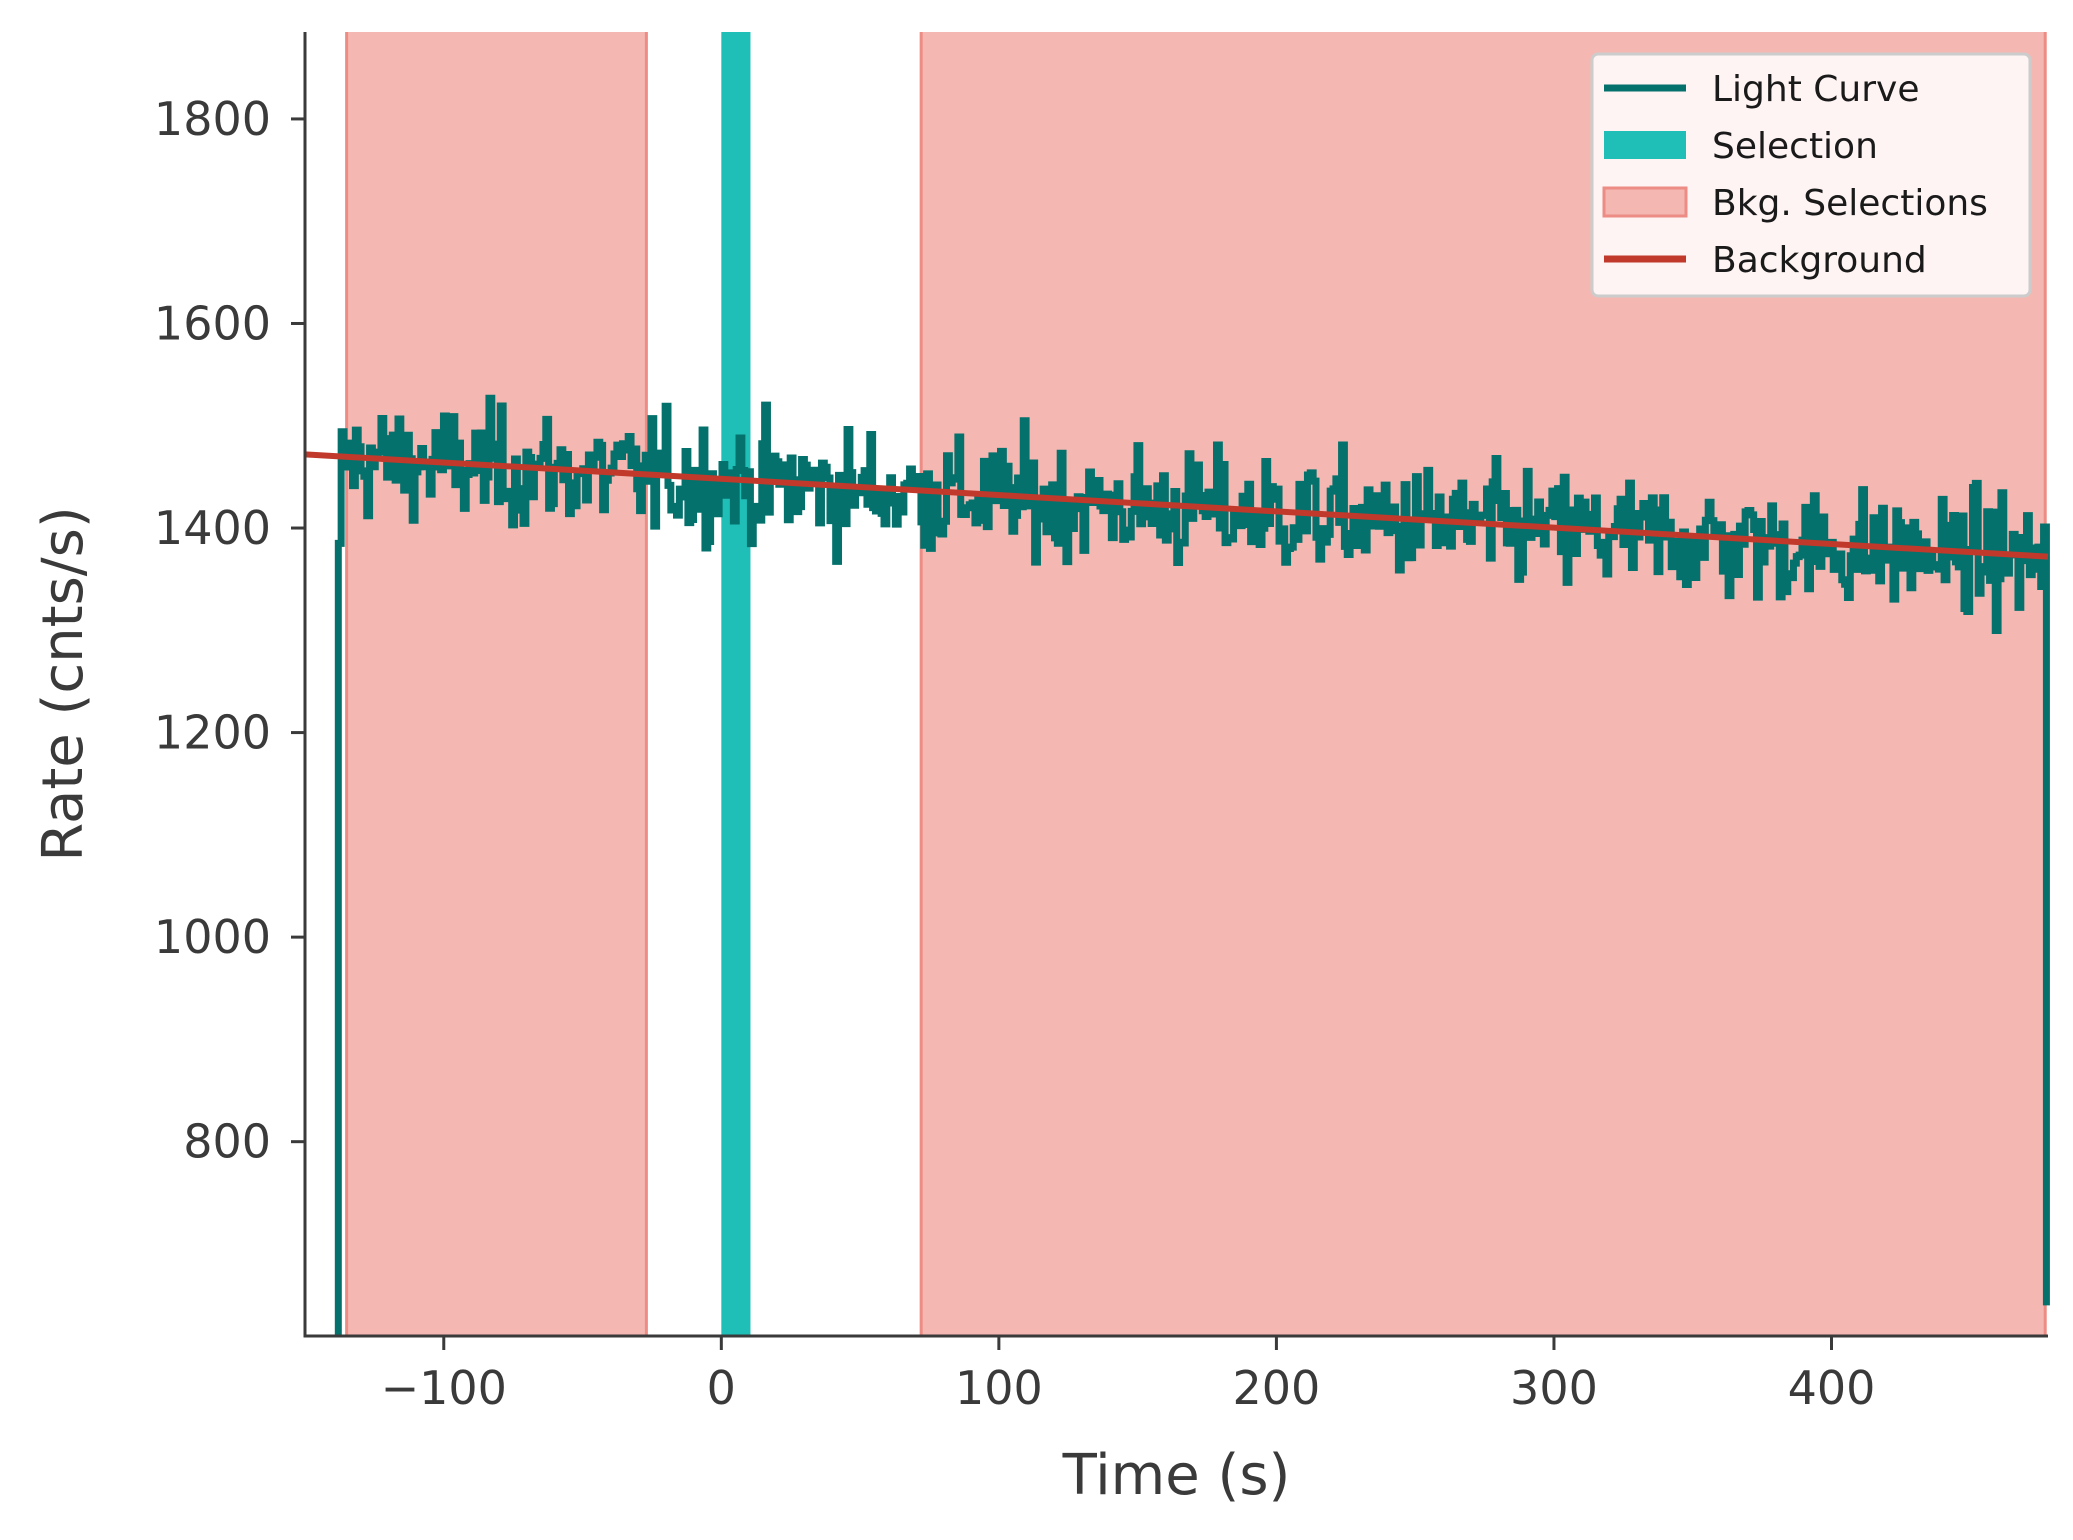 The image size is (2073, 1540). What do you see at coordinates (1850, 203) in the screenshot?
I see `legend-label-bkg: Bkg. Selections` at bounding box center [1850, 203].